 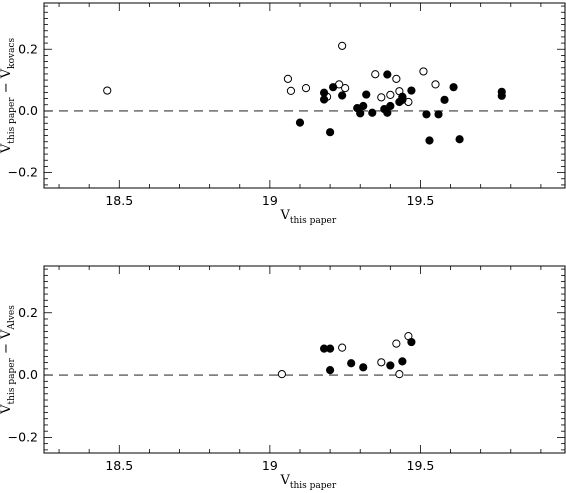 What do you see at coordinates (8, 360) in the screenshot?
I see `y-axis-label: Vthis paper − VAlves` at bounding box center [8, 360].